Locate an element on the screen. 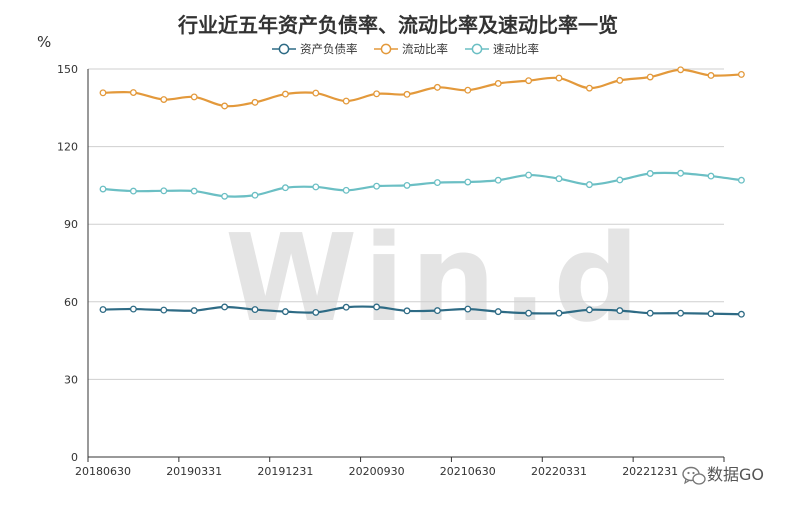  watermark: Win.d is located at coordinates (435, 279).